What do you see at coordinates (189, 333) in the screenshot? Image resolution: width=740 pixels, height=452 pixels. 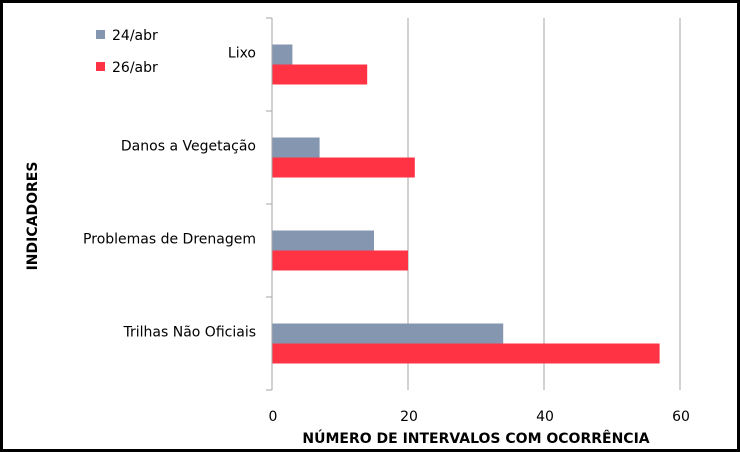 I see `category-label-3: Trilhas Não Oficiais` at bounding box center [189, 333].